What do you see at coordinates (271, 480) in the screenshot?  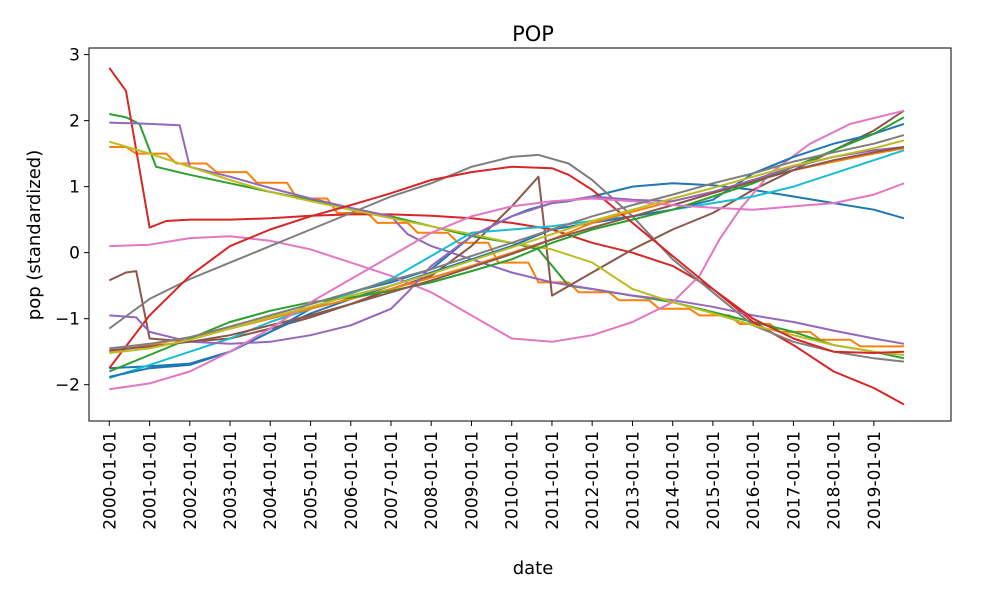 I see `x-tick-label: 2004-01-01` at bounding box center [271, 480].